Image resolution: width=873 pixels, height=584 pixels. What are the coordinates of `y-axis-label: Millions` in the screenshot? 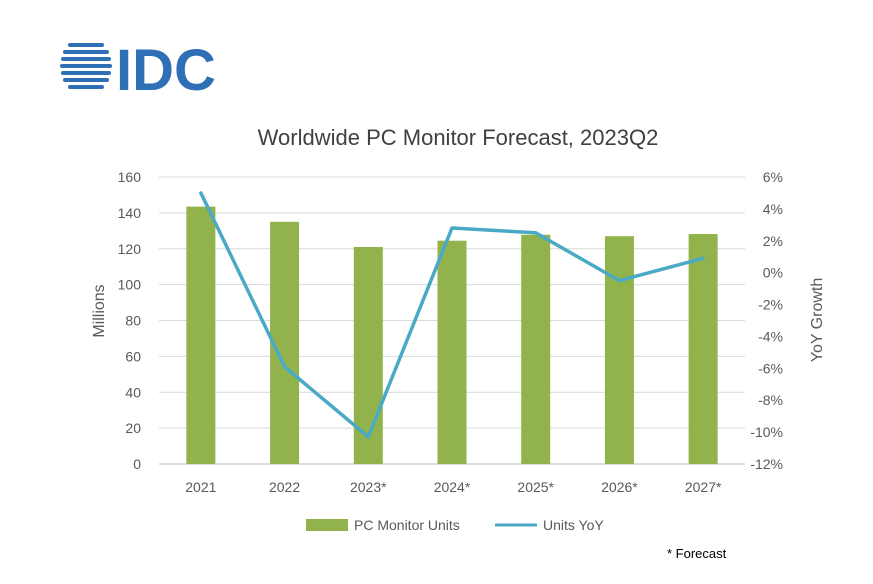 It's located at (99, 310).